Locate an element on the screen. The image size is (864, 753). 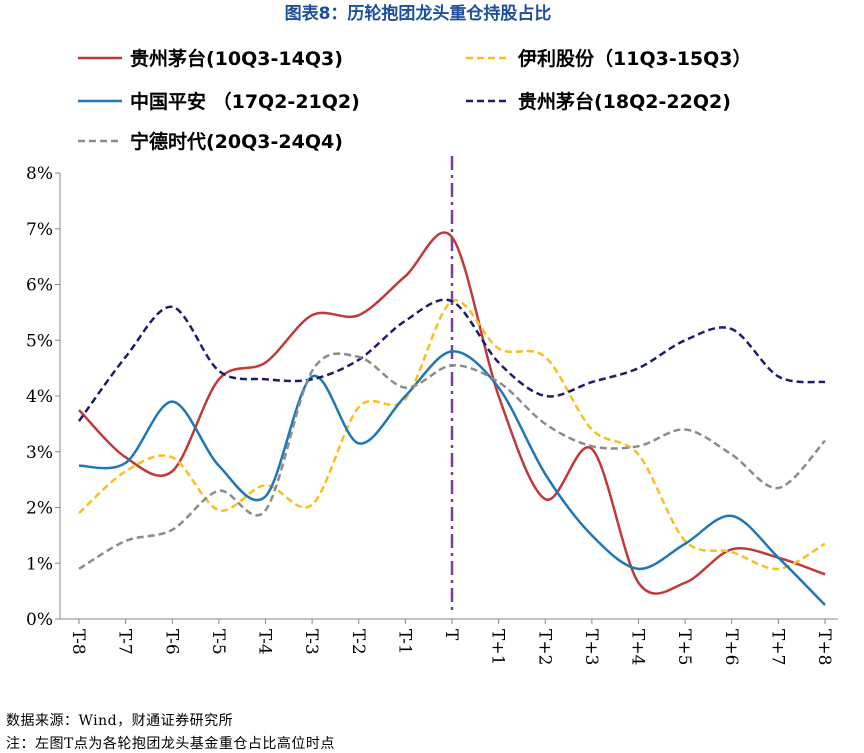
x-tick-label: T-6 is located at coordinates (171, 642).